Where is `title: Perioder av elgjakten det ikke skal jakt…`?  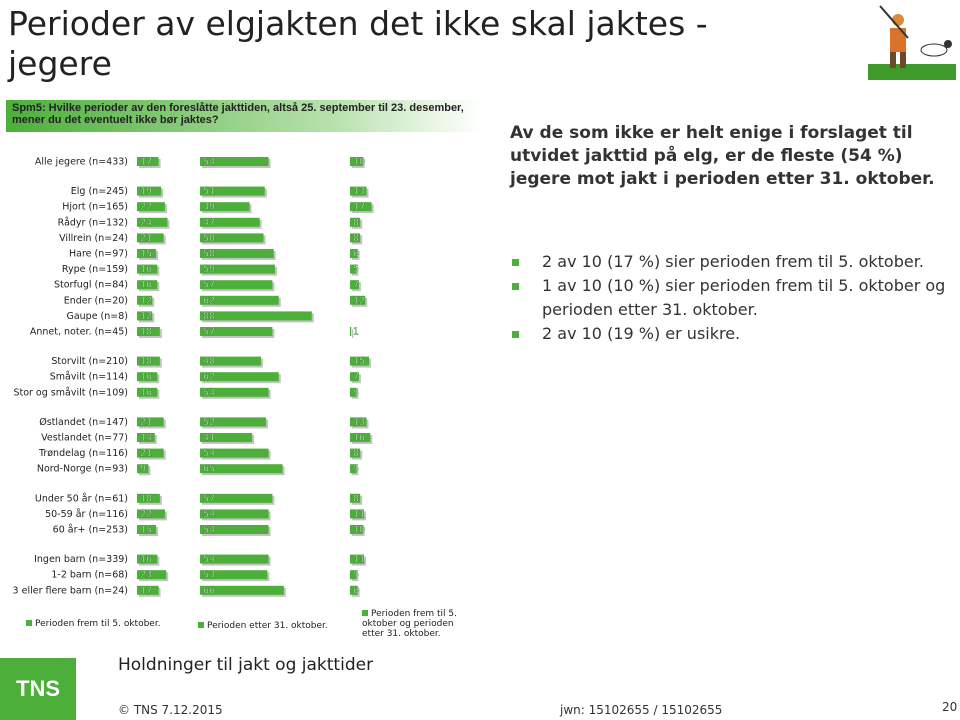
title: Perioder av elgjakten det ikke skal jakt… is located at coordinates (358, 43).